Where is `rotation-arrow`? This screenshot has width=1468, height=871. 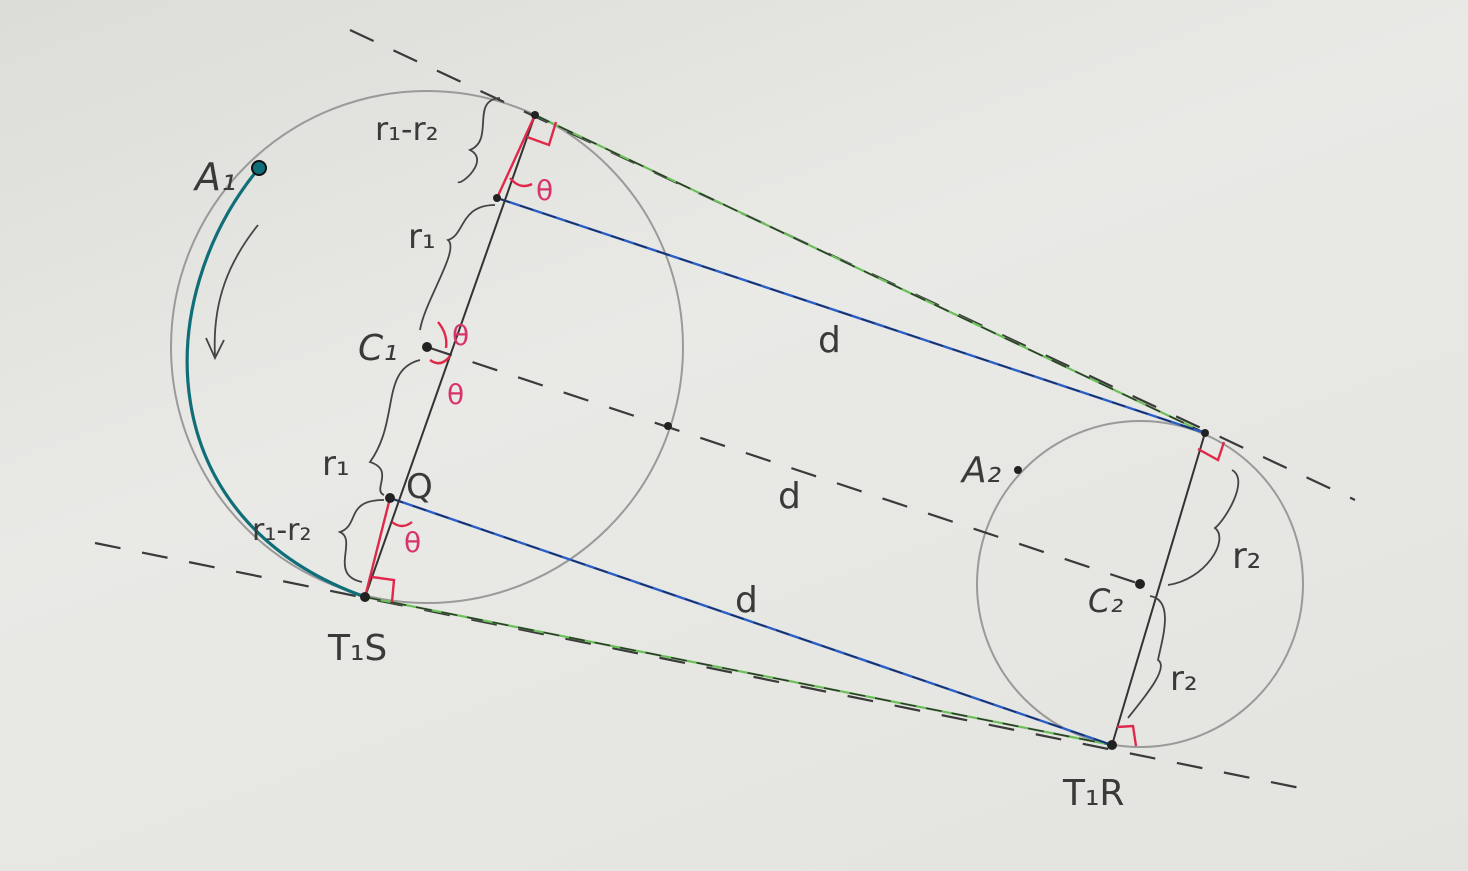
rotation-arrow is located at coordinates (236, 290).